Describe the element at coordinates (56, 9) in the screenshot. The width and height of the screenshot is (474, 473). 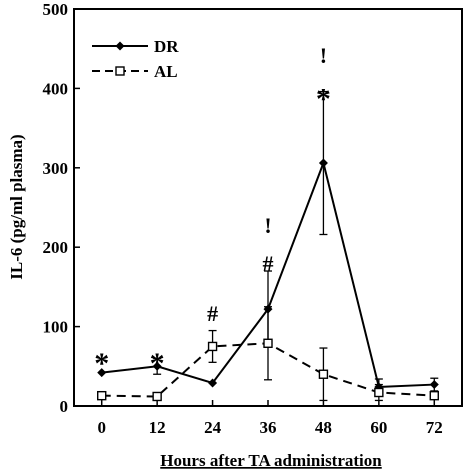
I see `y-tick-label: 500` at that location.